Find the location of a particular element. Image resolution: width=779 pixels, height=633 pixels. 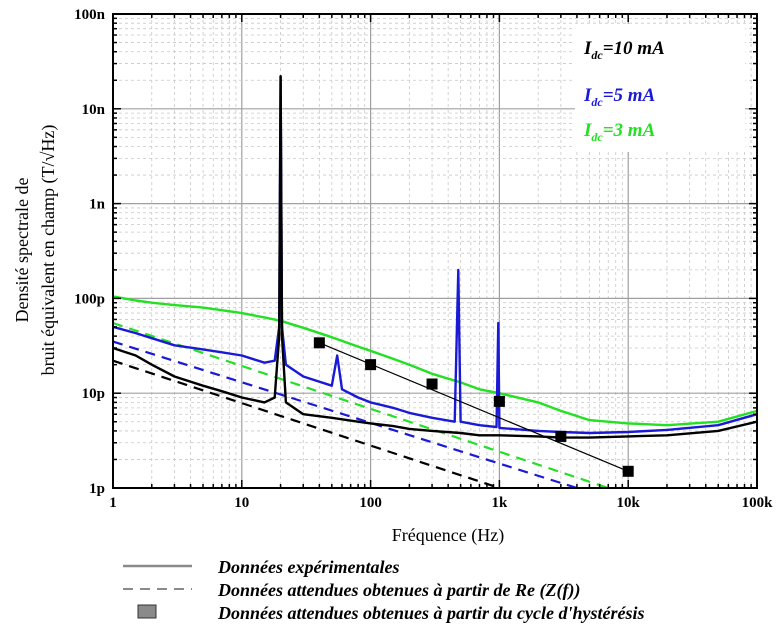

series-annotation-label: Idc=5 mA is located at coordinates (619, 97).